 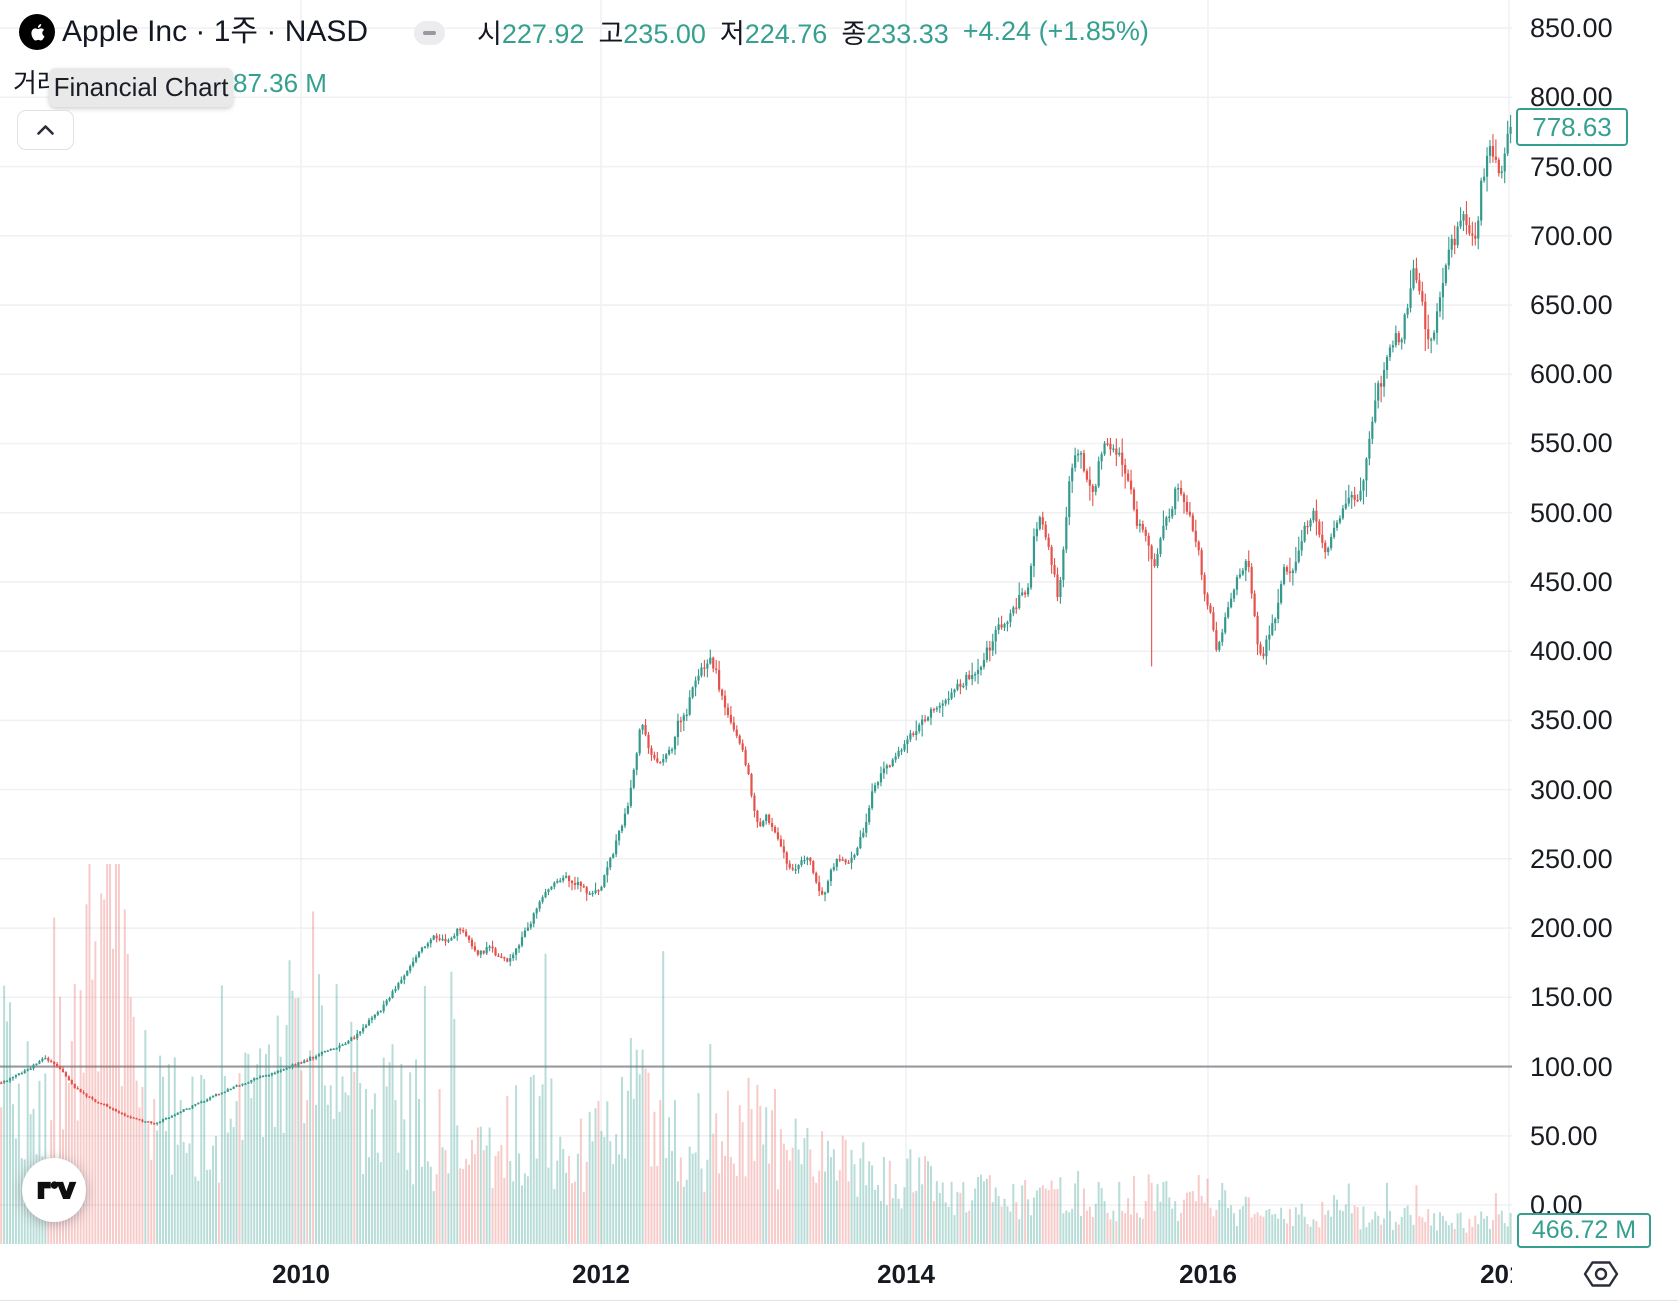 What do you see at coordinates (1571, 720) in the screenshot?
I see `price-axis-label: 350.00` at bounding box center [1571, 720].